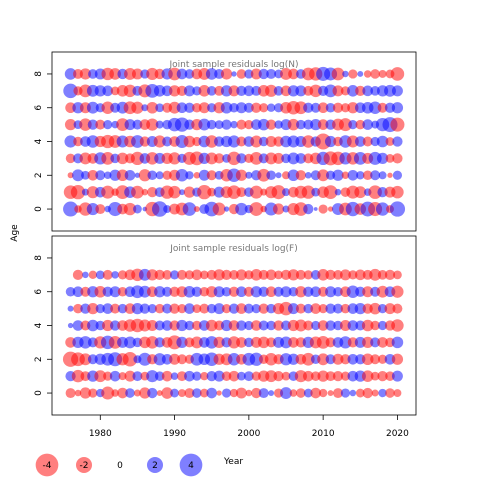 The height and width of the screenshot is (480, 480). I want to click on x-tick-label: 1990, so click(174, 434).